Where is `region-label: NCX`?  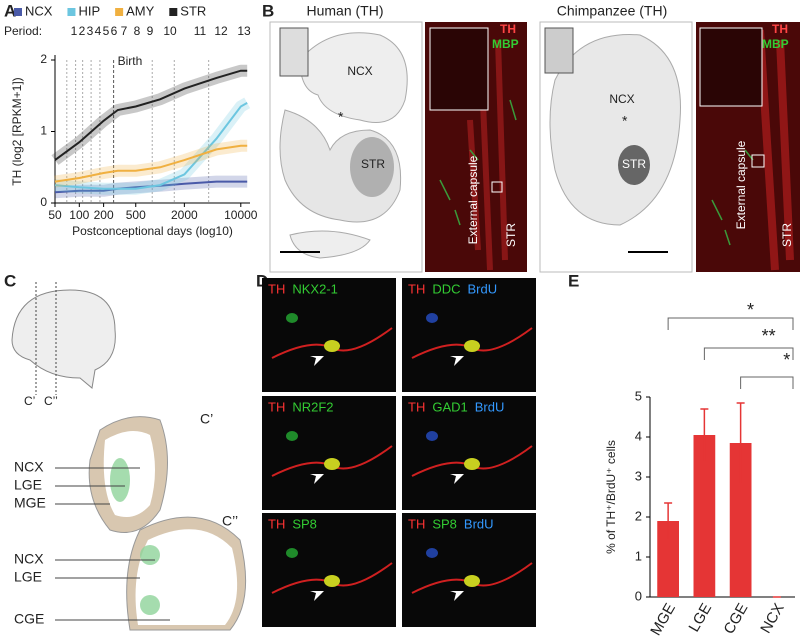
region-label: NCX is located at coordinates (359, 71).